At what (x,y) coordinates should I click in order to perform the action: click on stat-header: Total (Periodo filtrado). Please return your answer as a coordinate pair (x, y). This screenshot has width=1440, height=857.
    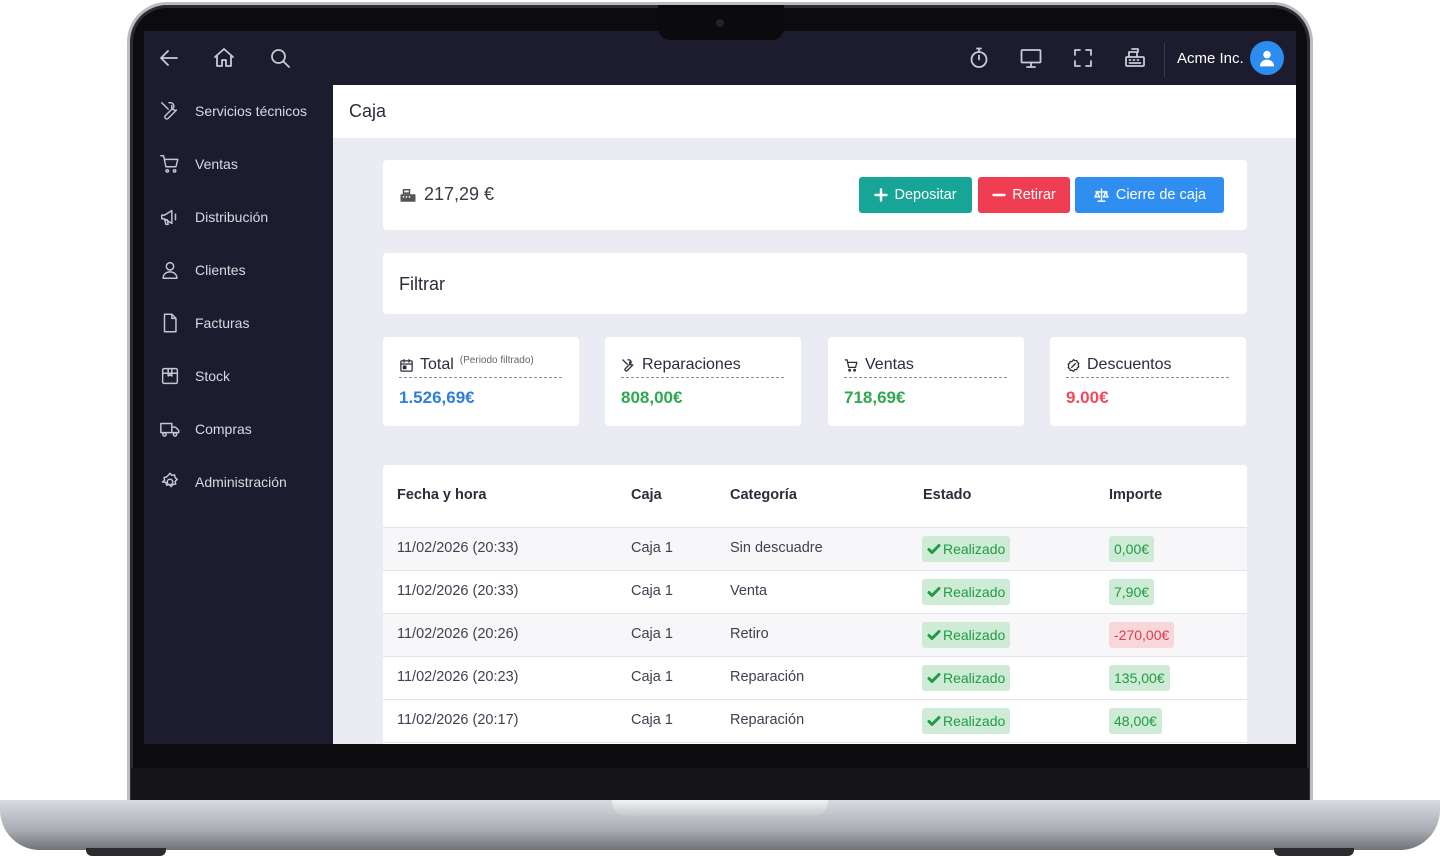
    Looking at the image, I should click on (480, 365).